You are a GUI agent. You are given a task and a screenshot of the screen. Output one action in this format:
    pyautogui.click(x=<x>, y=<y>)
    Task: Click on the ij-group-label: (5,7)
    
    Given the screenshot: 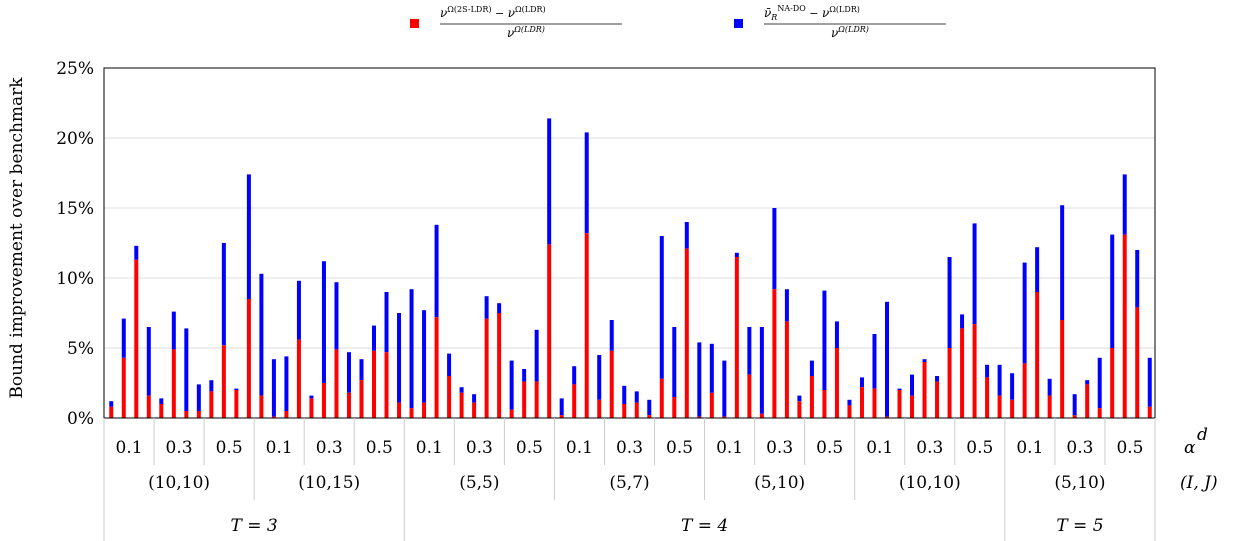 What is the action you would take?
    pyautogui.click(x=629, y=483)
    